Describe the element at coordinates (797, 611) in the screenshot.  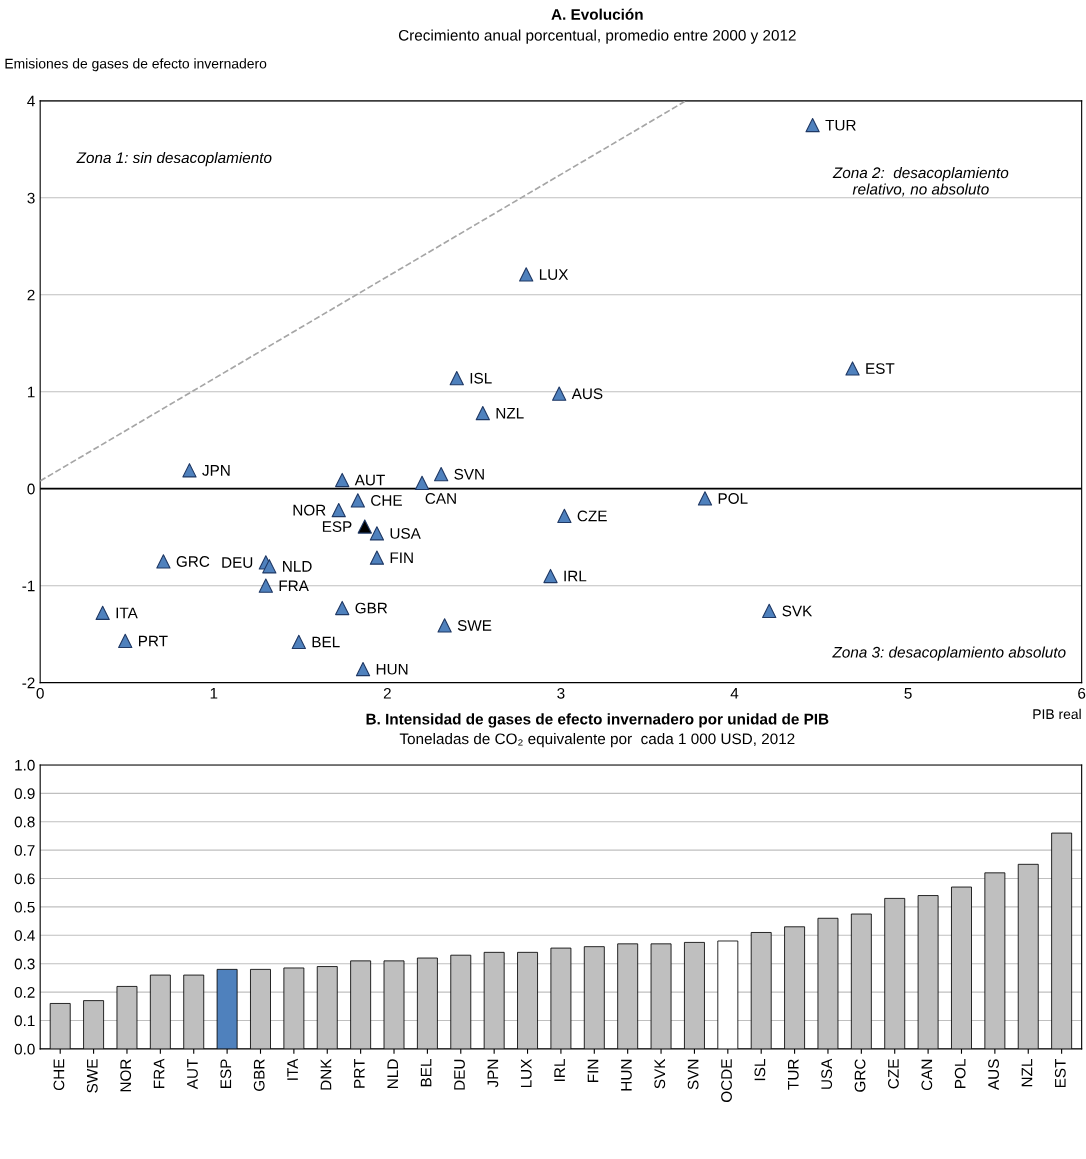
I see `annotation: SVK` at that location.